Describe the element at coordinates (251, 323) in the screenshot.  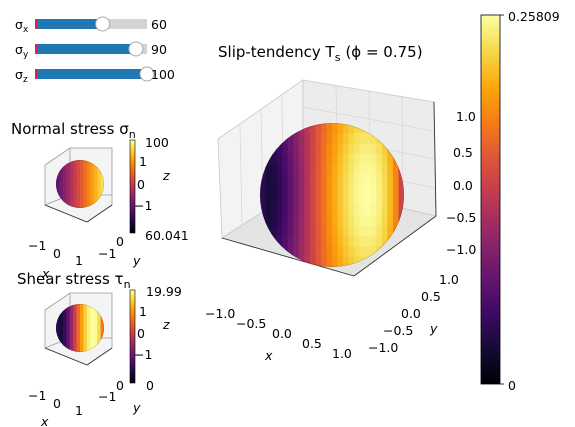
I see `svg-text: −0.5` at that location.